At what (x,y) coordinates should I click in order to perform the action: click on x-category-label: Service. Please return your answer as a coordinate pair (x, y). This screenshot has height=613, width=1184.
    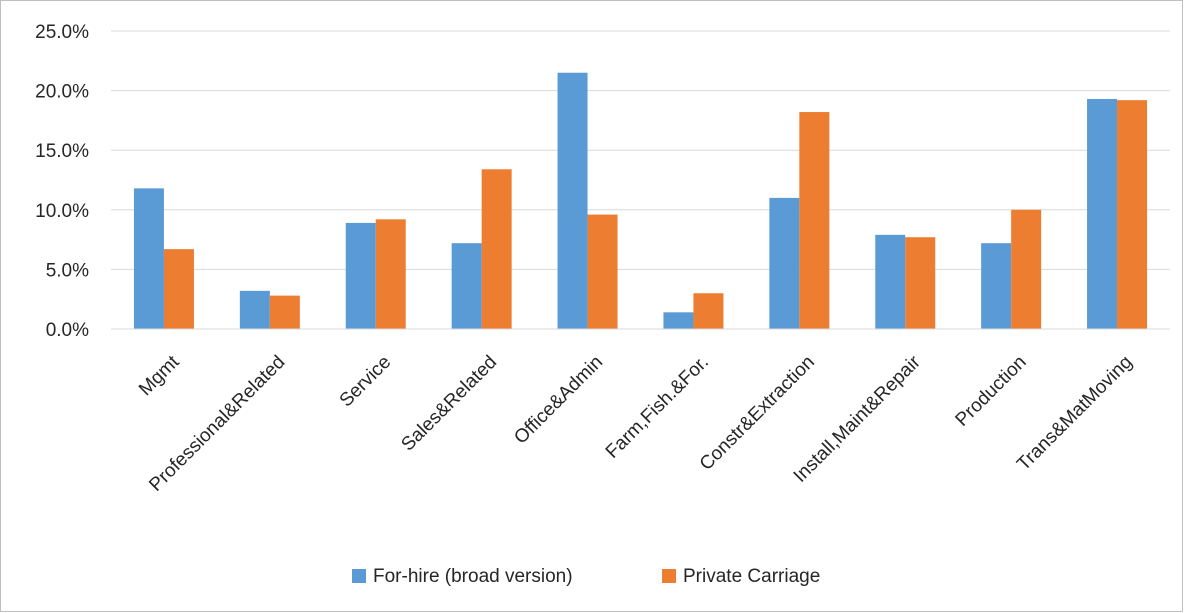
    Looking at the image, I should click on (366, 382).